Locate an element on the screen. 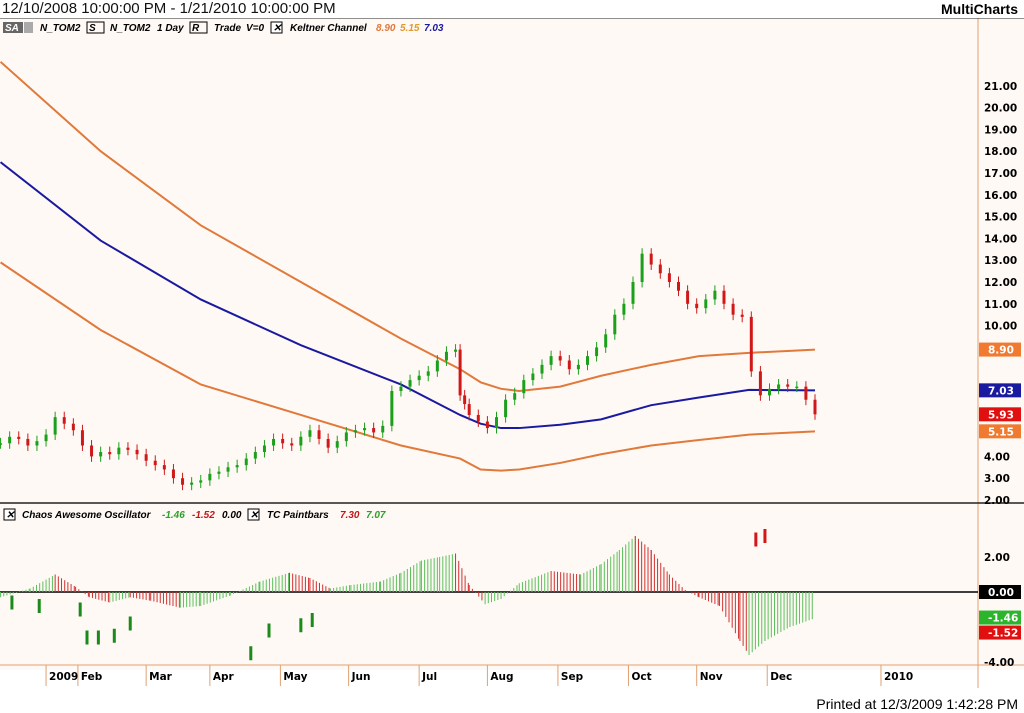 The height and width of the screenshot is (713, 1024). time-tick-label: 2009 is located at coordinates (63, 677).